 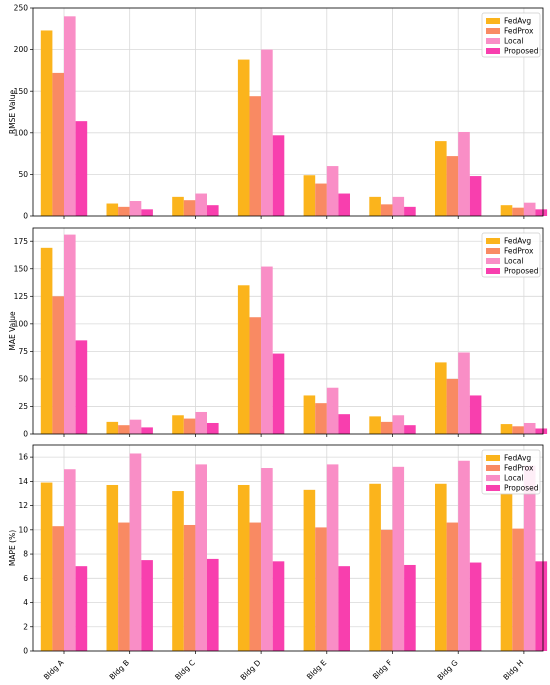 I want to click on x-tick-label-1: Bldg B, so click(x=120, y=669).